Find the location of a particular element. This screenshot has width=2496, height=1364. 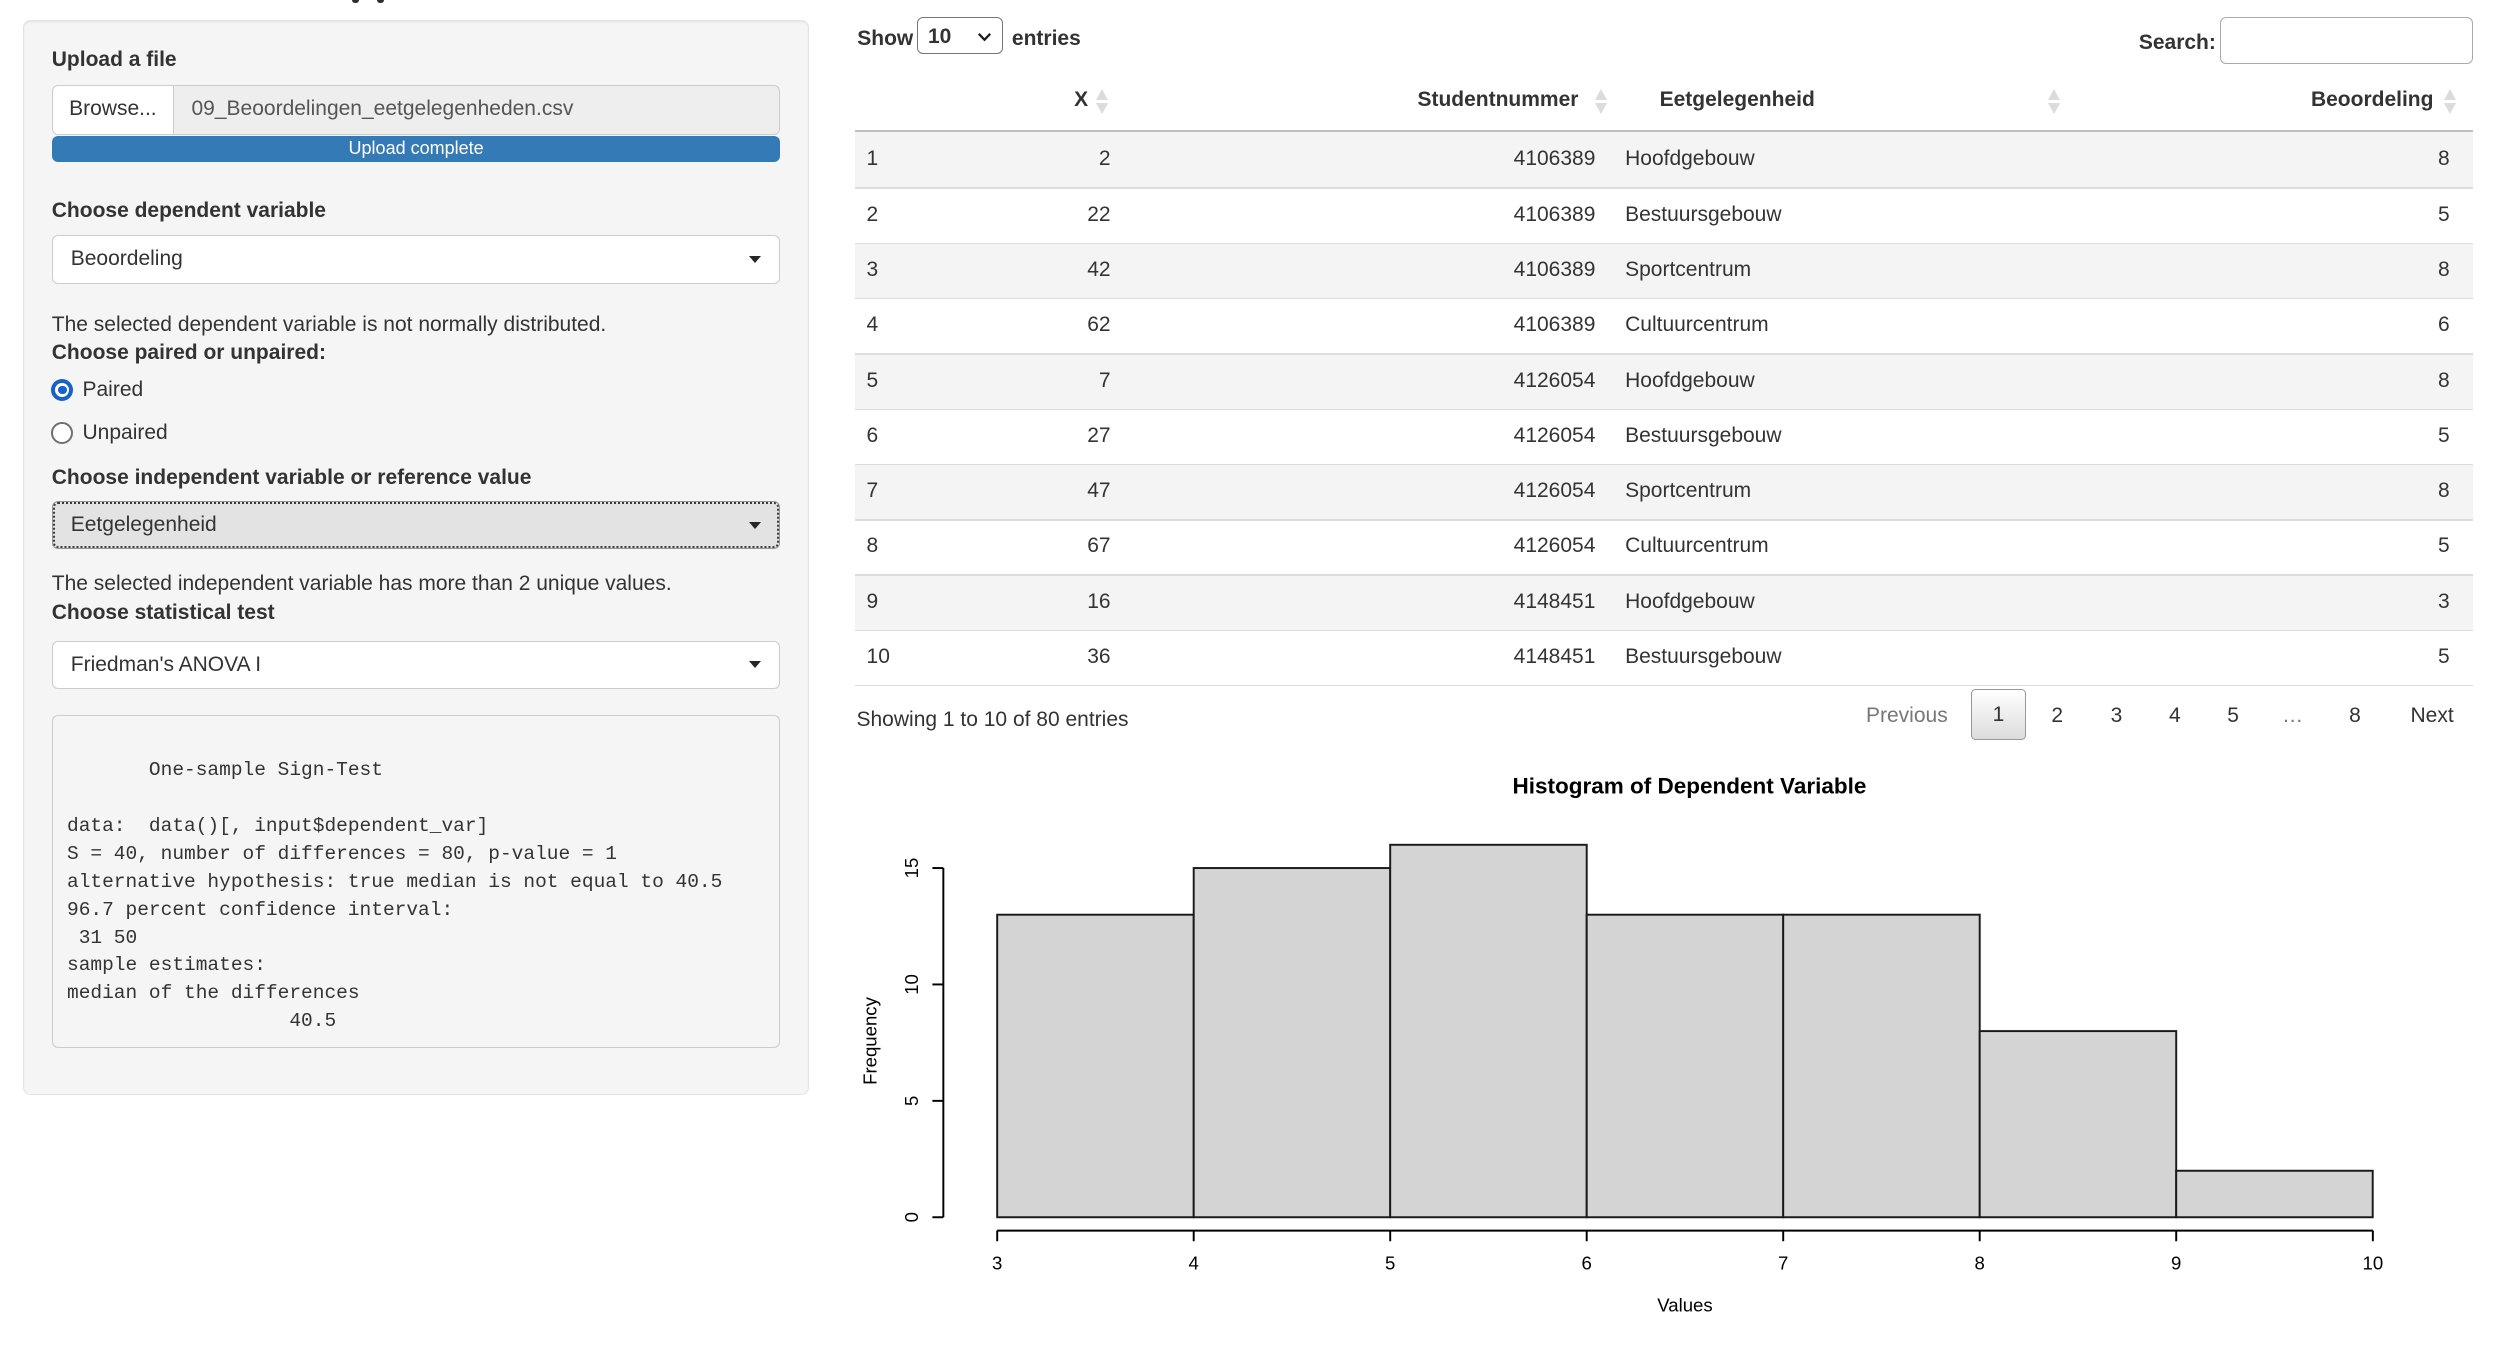

svg-text: 9 is located at coordinates (2176, 1262).